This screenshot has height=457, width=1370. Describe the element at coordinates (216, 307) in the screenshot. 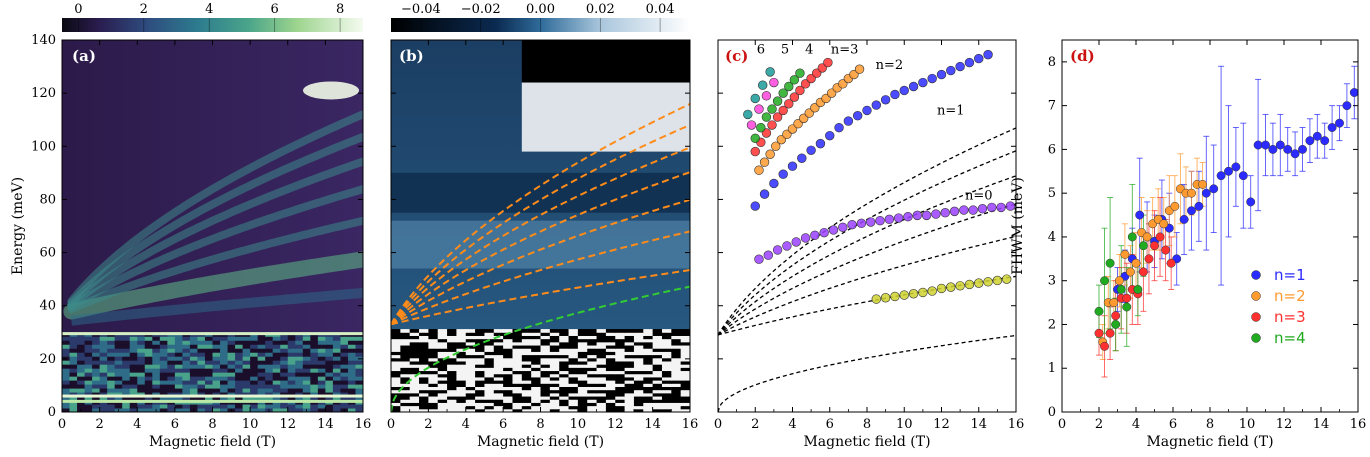

I see `heat-band` at that location.